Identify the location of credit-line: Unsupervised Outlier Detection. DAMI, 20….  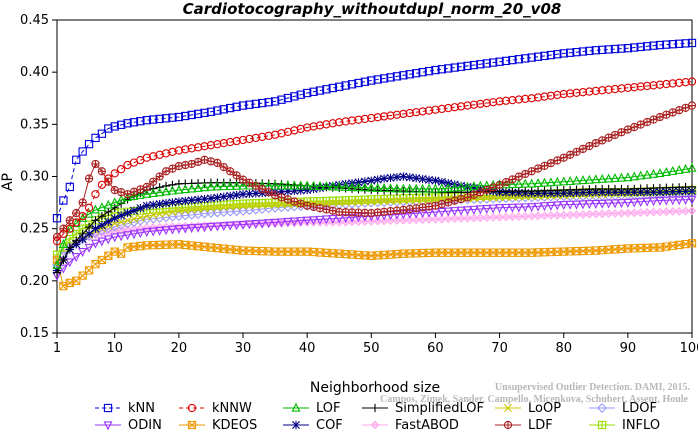
(593, 387).